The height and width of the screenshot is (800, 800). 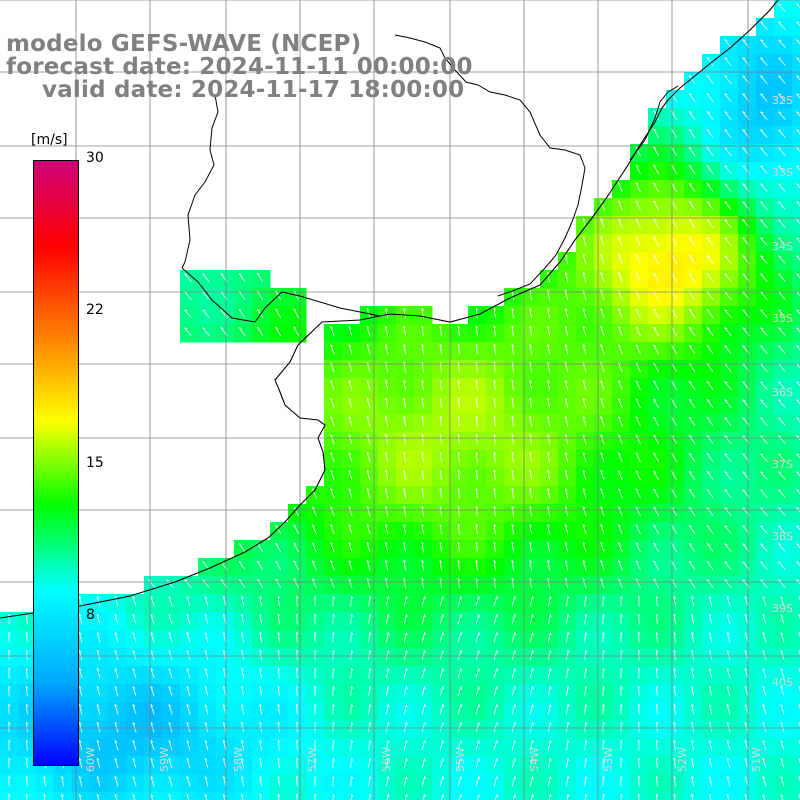 I want to click on latitude-label: 37S, so click(x=782, y=464).